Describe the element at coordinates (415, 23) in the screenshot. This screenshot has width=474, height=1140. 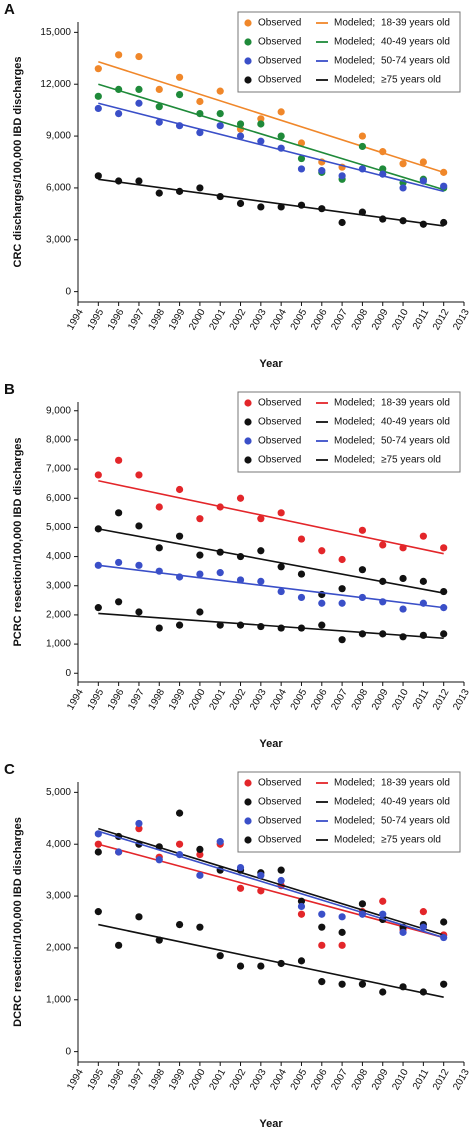
I see `legend-name: 18-39 years old` at that location.